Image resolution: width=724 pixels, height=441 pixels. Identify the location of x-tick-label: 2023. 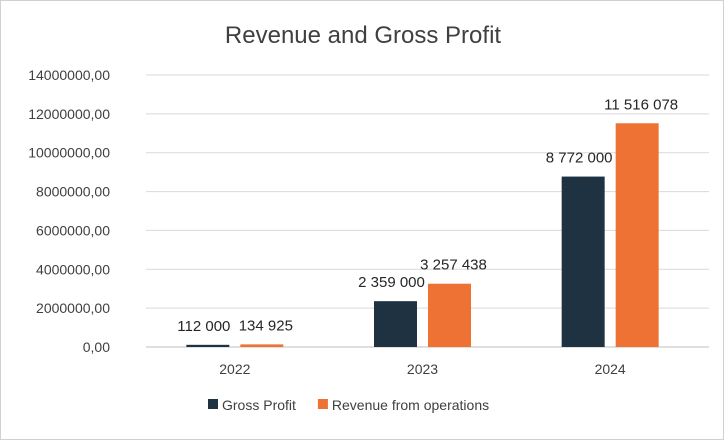
(422, 369).